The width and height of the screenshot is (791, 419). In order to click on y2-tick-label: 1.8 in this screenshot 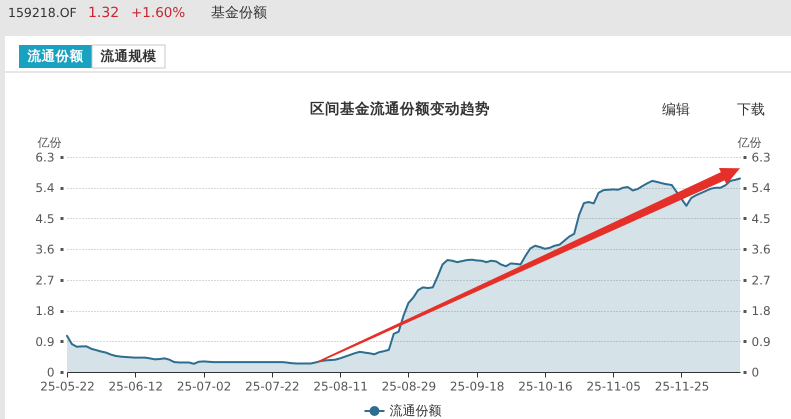, I will do `click(761, 311)`.